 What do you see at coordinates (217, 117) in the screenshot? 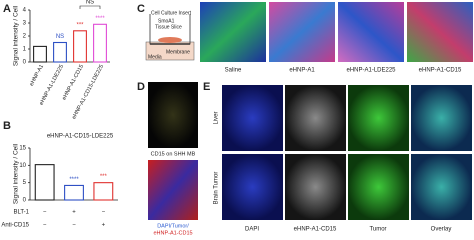
I see `row-label: Liver` at bounding box center [217, 117].